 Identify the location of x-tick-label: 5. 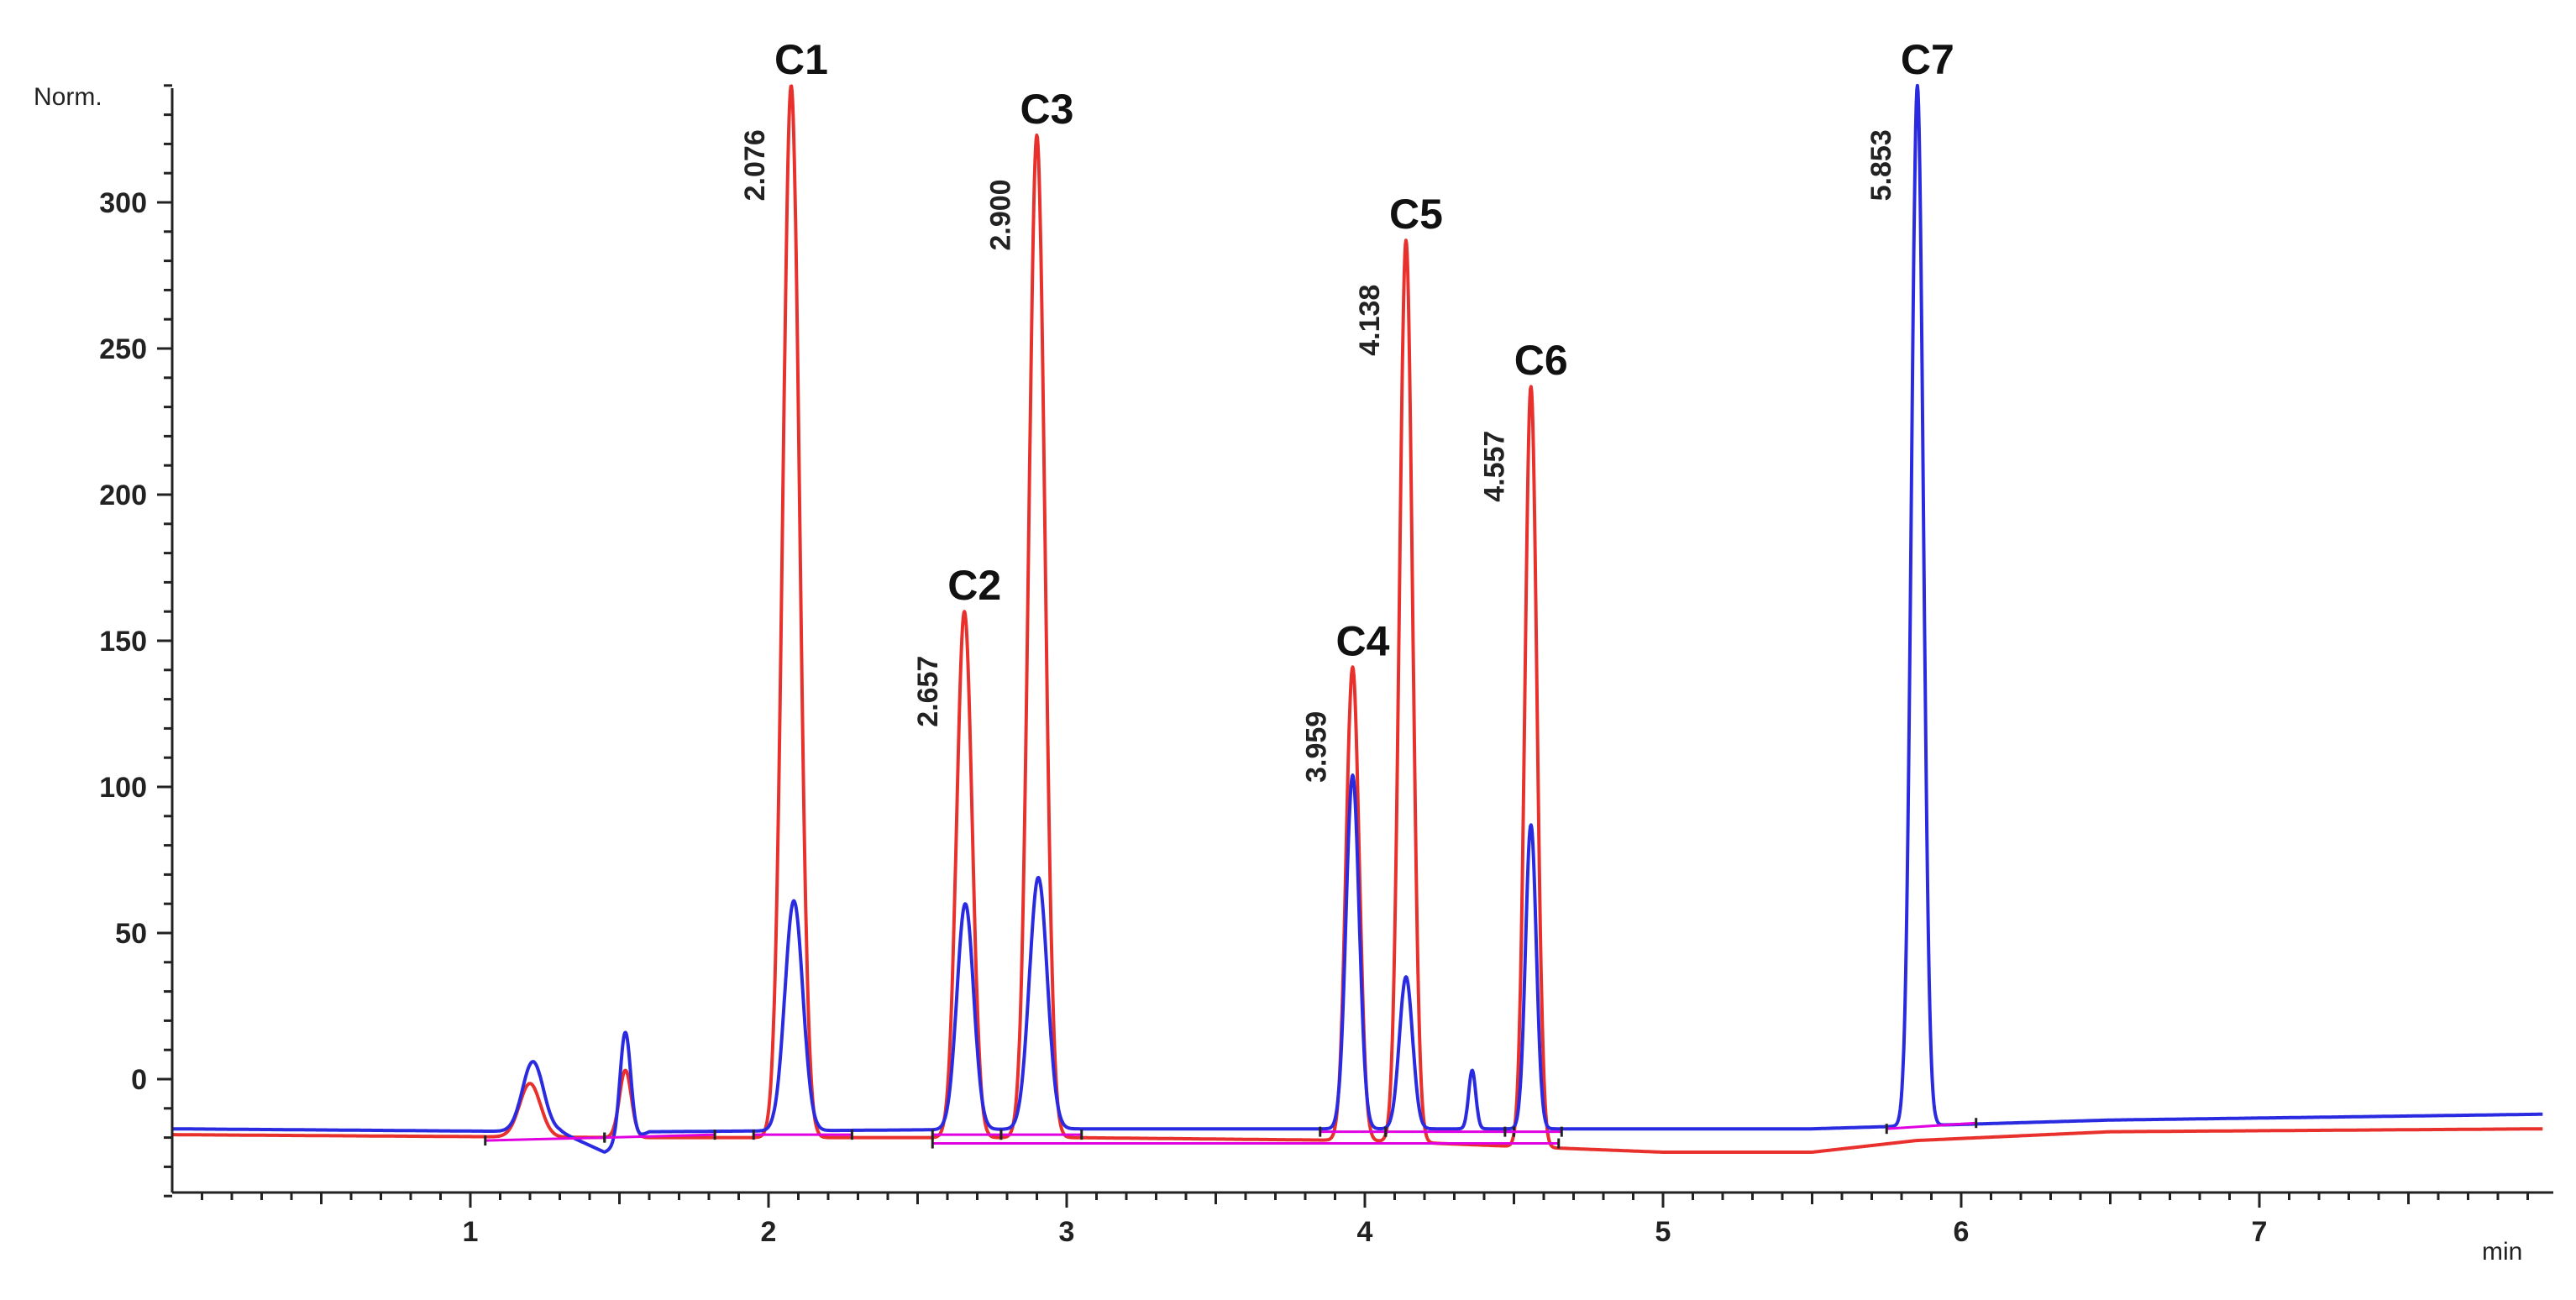
(1663, 1232).